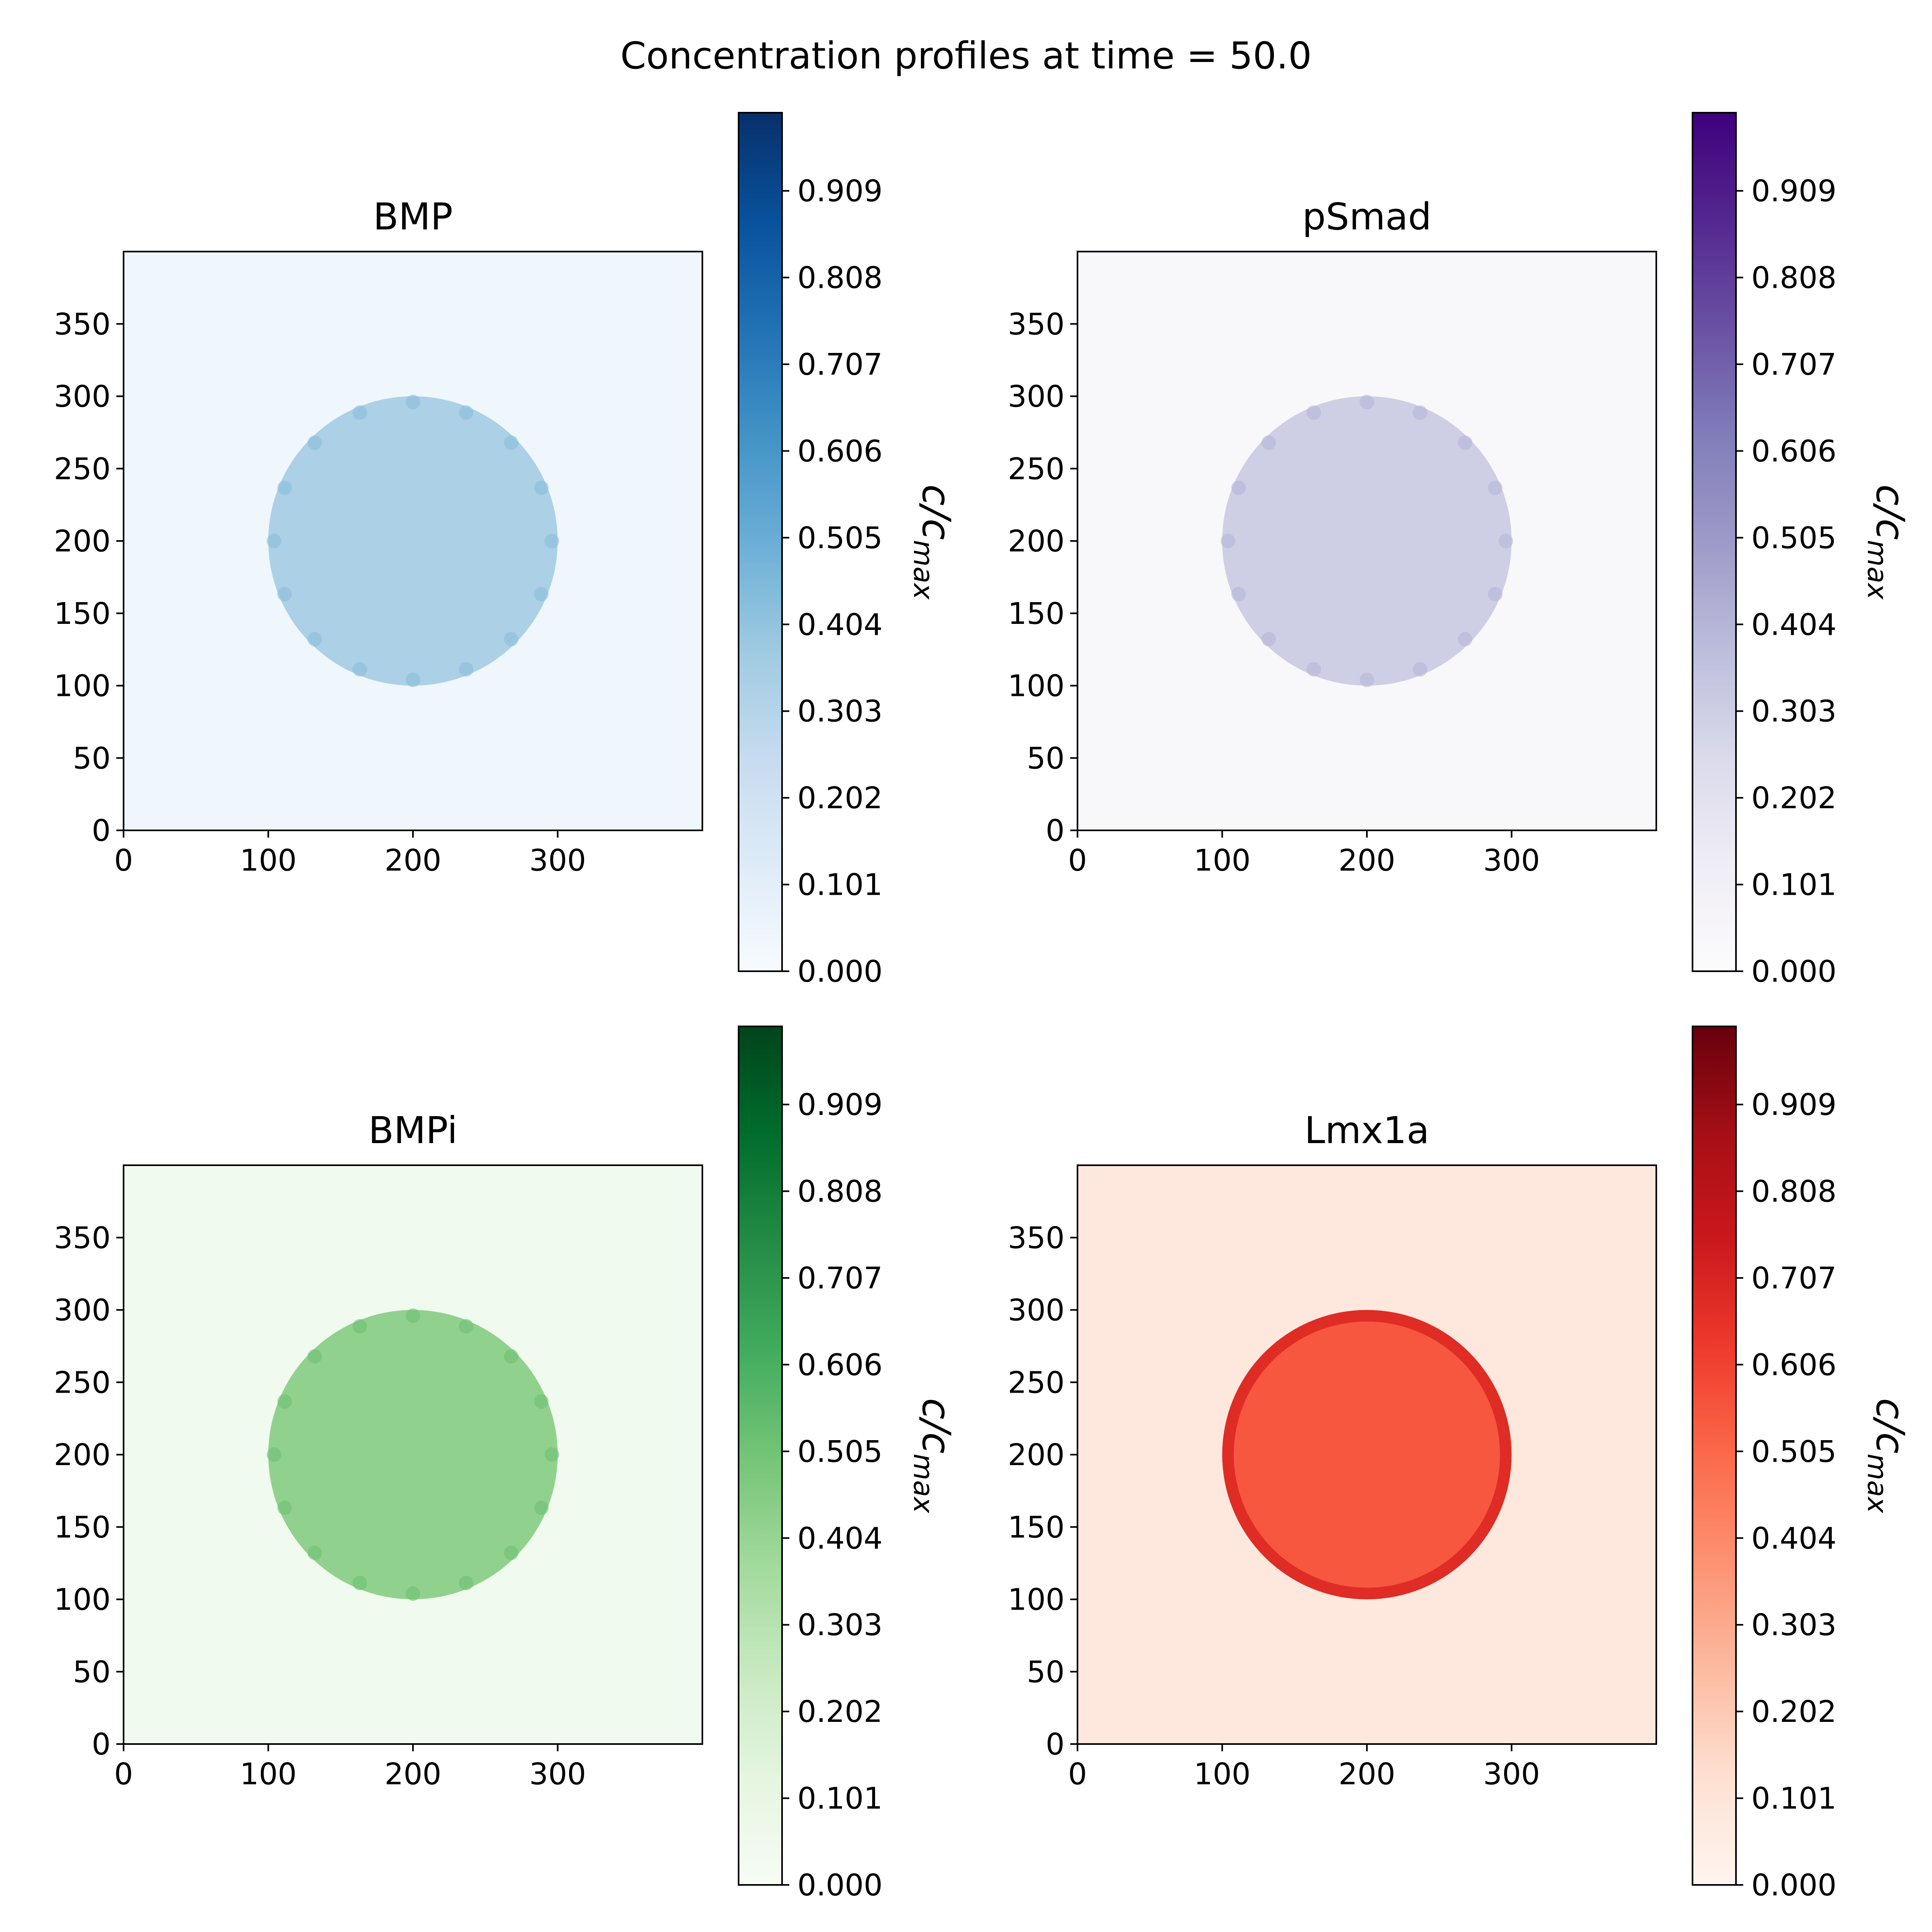  What do you see at coordinates (1367, 1130) in the screenshot?
I see `panel-title: Lmx1a` at bounding box center [1367, 1130].